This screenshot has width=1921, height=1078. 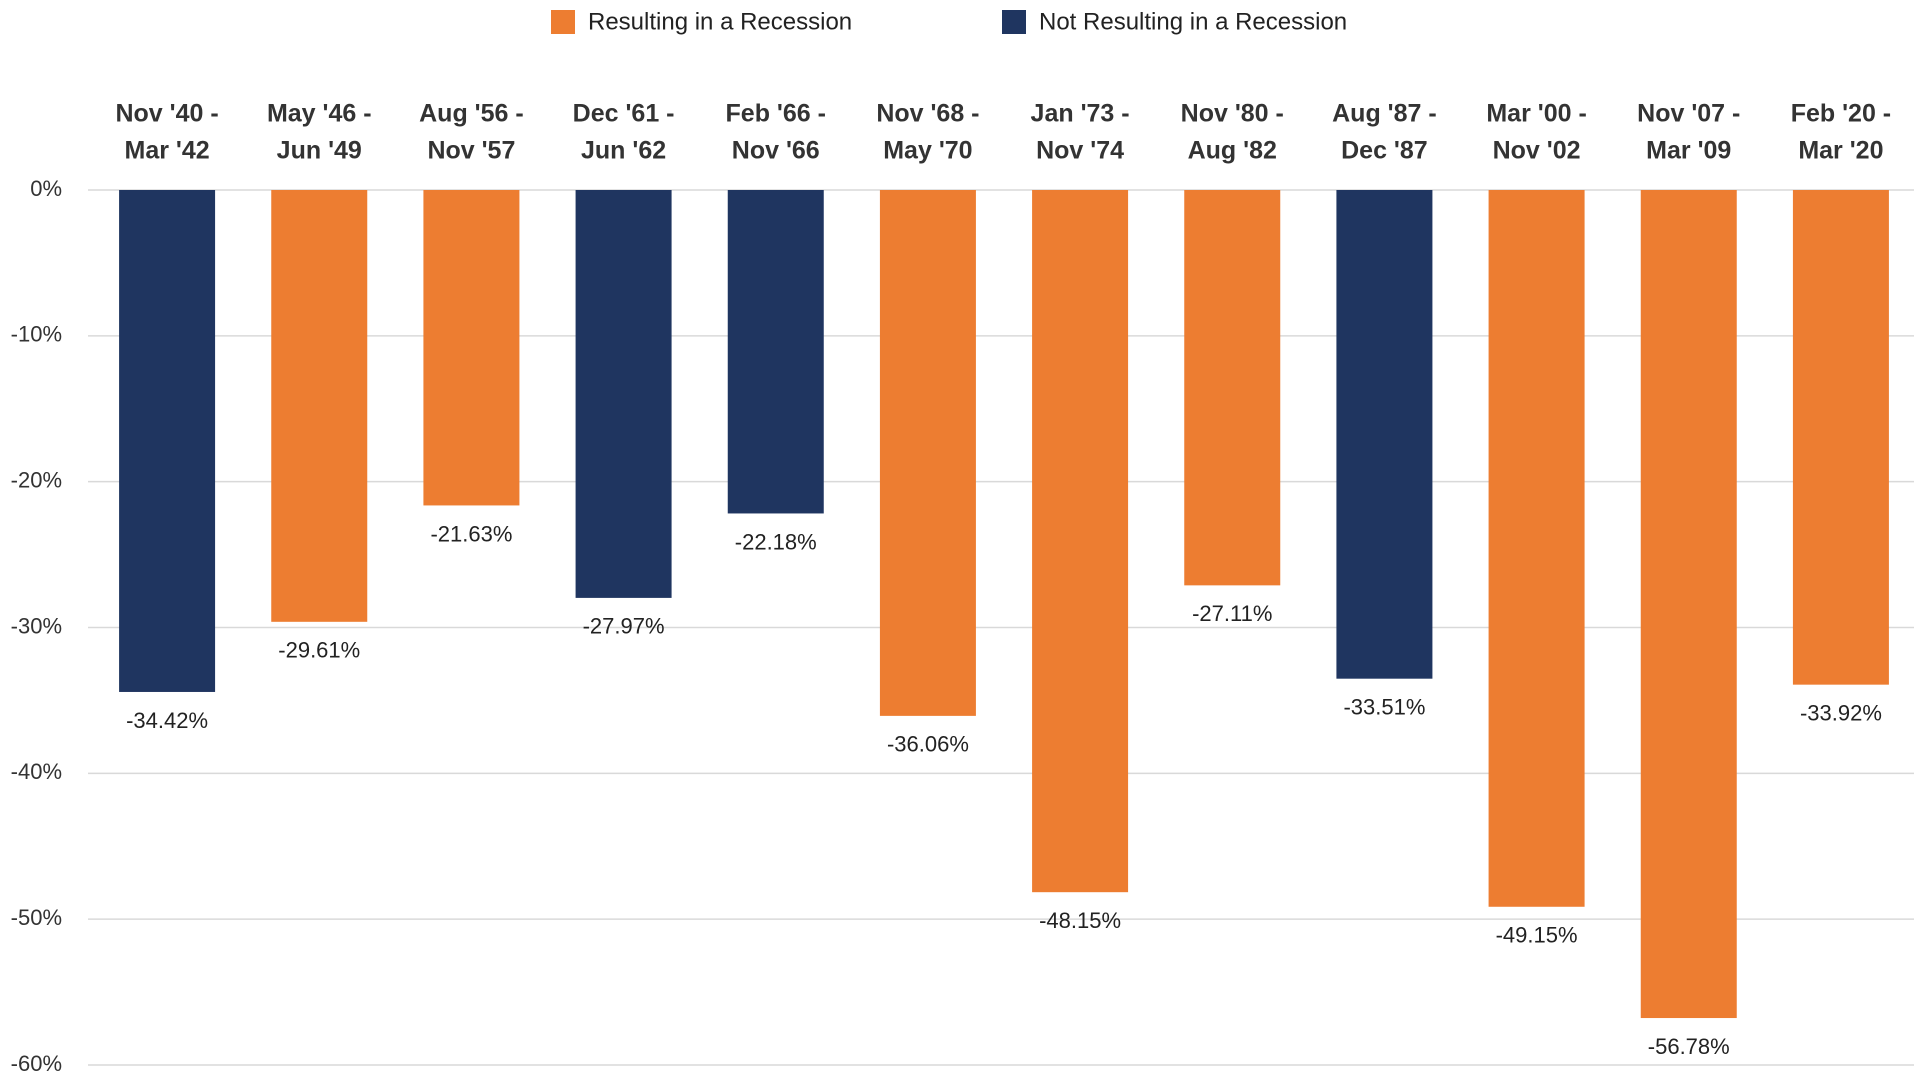 I want to click on value-label: -56.78%, so click(x=1689, y=1046).